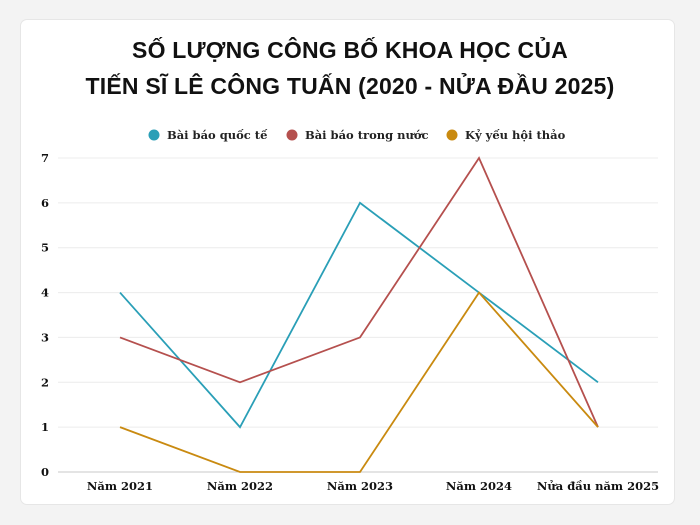  Describe the element at coordinates (367, 135) in the screenshot. I see `legend-label-1: Bài báo trong nước` at that location.